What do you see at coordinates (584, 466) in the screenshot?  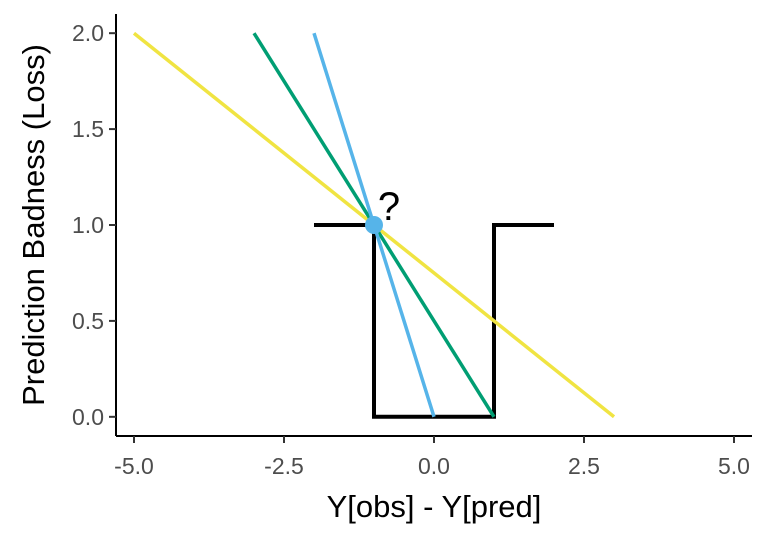 I see `x-tick-label: 2.5` at bounding box center [584, 466].